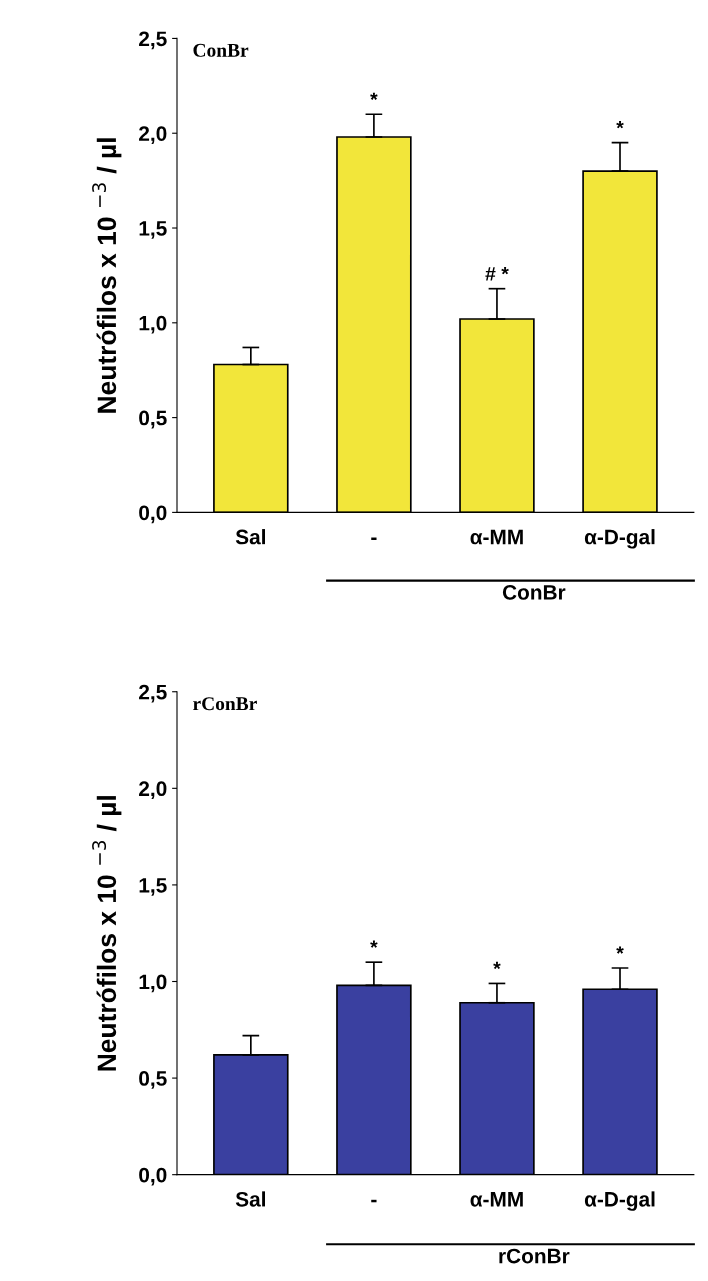 The width and height of the screenshot is (708, 1281). What do you see at coordinates (534, 1256) in the screenshot?
I see `text: rConBr` at bounding box center [534, 1256].